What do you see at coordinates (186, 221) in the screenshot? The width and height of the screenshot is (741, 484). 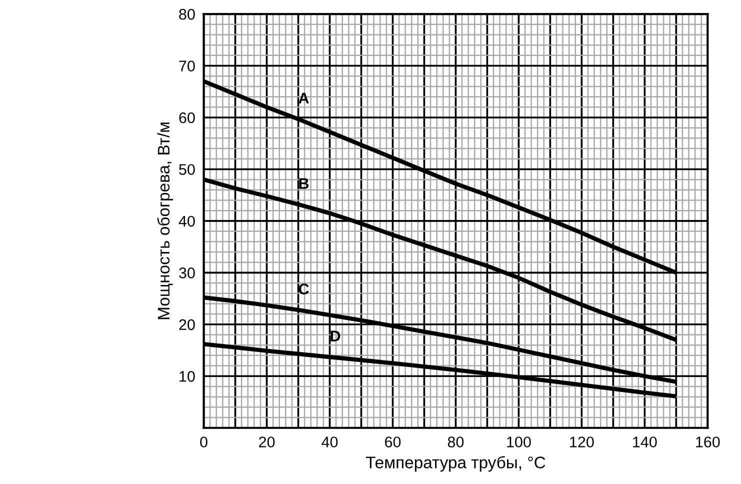 I see `y-tick-label: 40` at bounding box center [186, 221].